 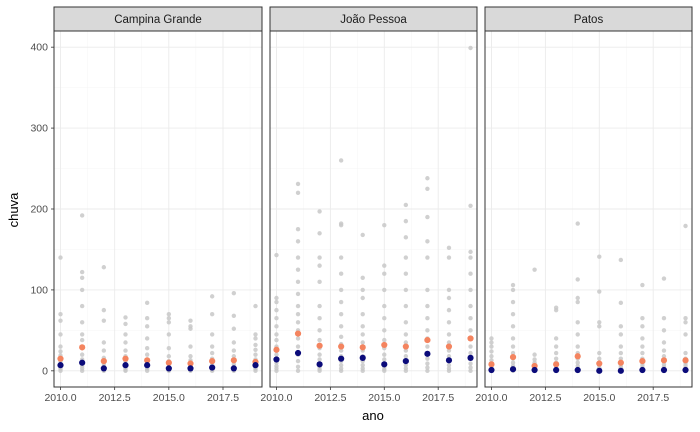 I want to click on y-axis-title: chuva, so click(x=13, y=209).